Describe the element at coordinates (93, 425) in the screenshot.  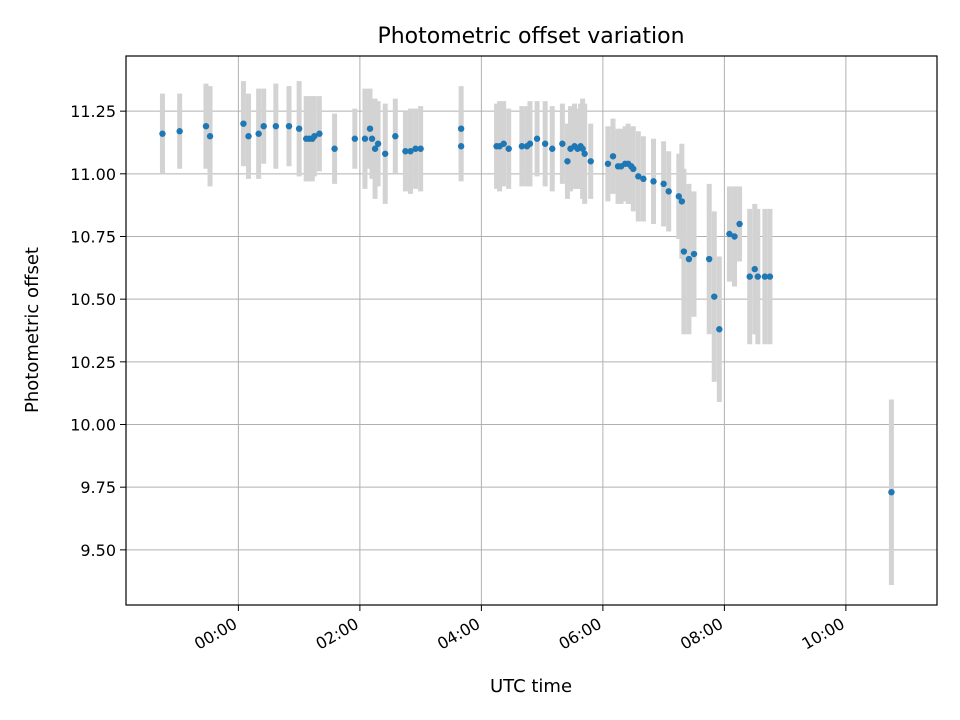
I see `y-tick-label: 10.00` at that location.